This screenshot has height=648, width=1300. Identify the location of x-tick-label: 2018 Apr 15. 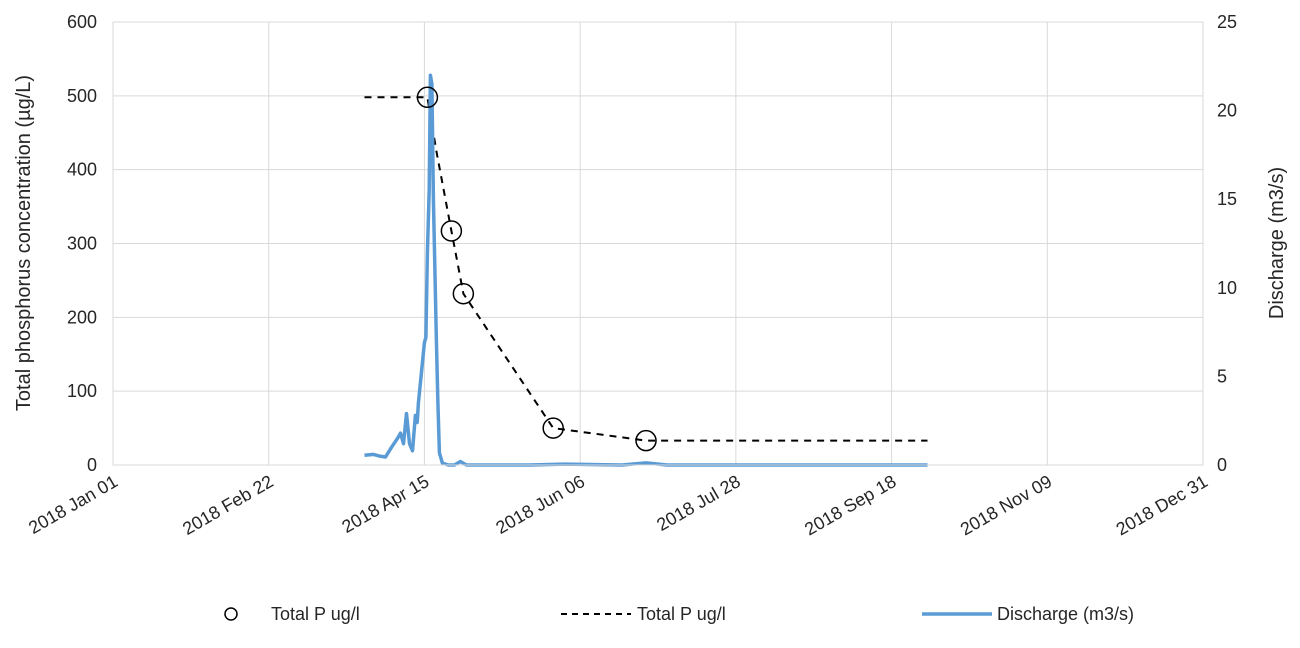
(385, 504).